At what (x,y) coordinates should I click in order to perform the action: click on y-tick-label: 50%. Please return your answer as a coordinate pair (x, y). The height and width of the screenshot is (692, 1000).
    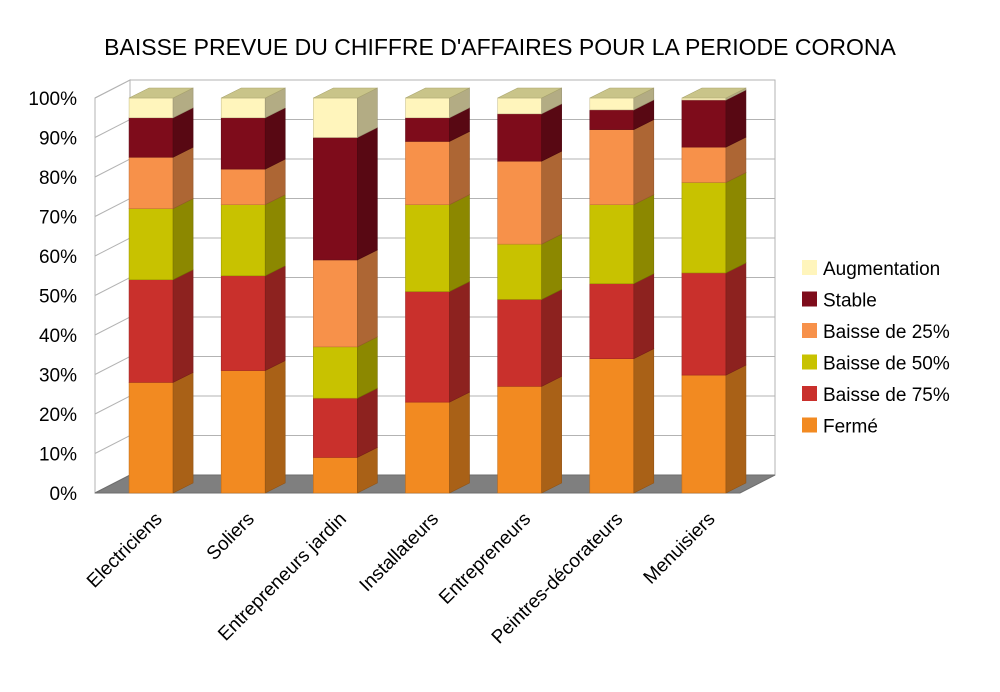
    Looking at the image, I should click on (58, 297).